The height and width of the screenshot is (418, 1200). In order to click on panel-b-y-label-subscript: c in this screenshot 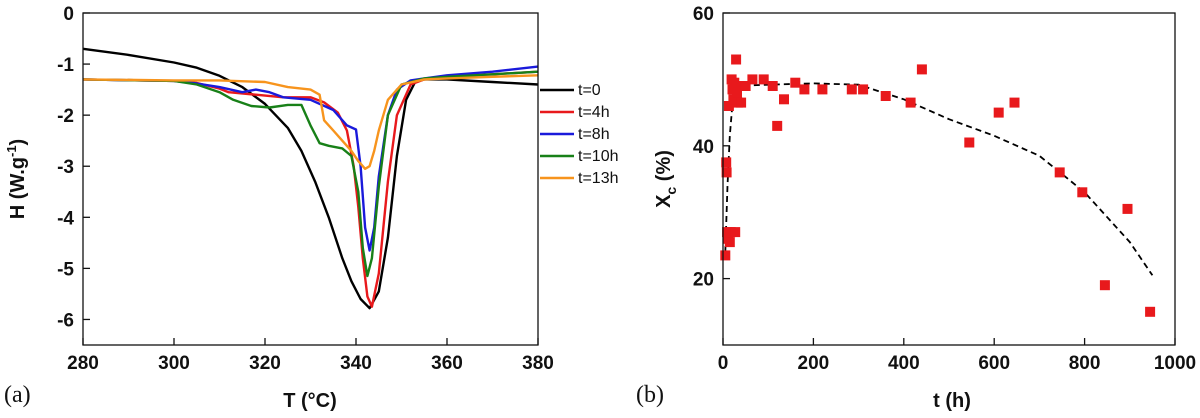, I will do `click(671, 191)`.